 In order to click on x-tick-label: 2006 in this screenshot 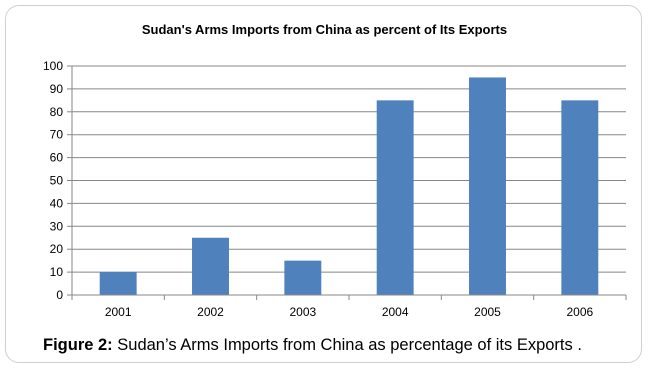, I will do `click(579, 312)`.